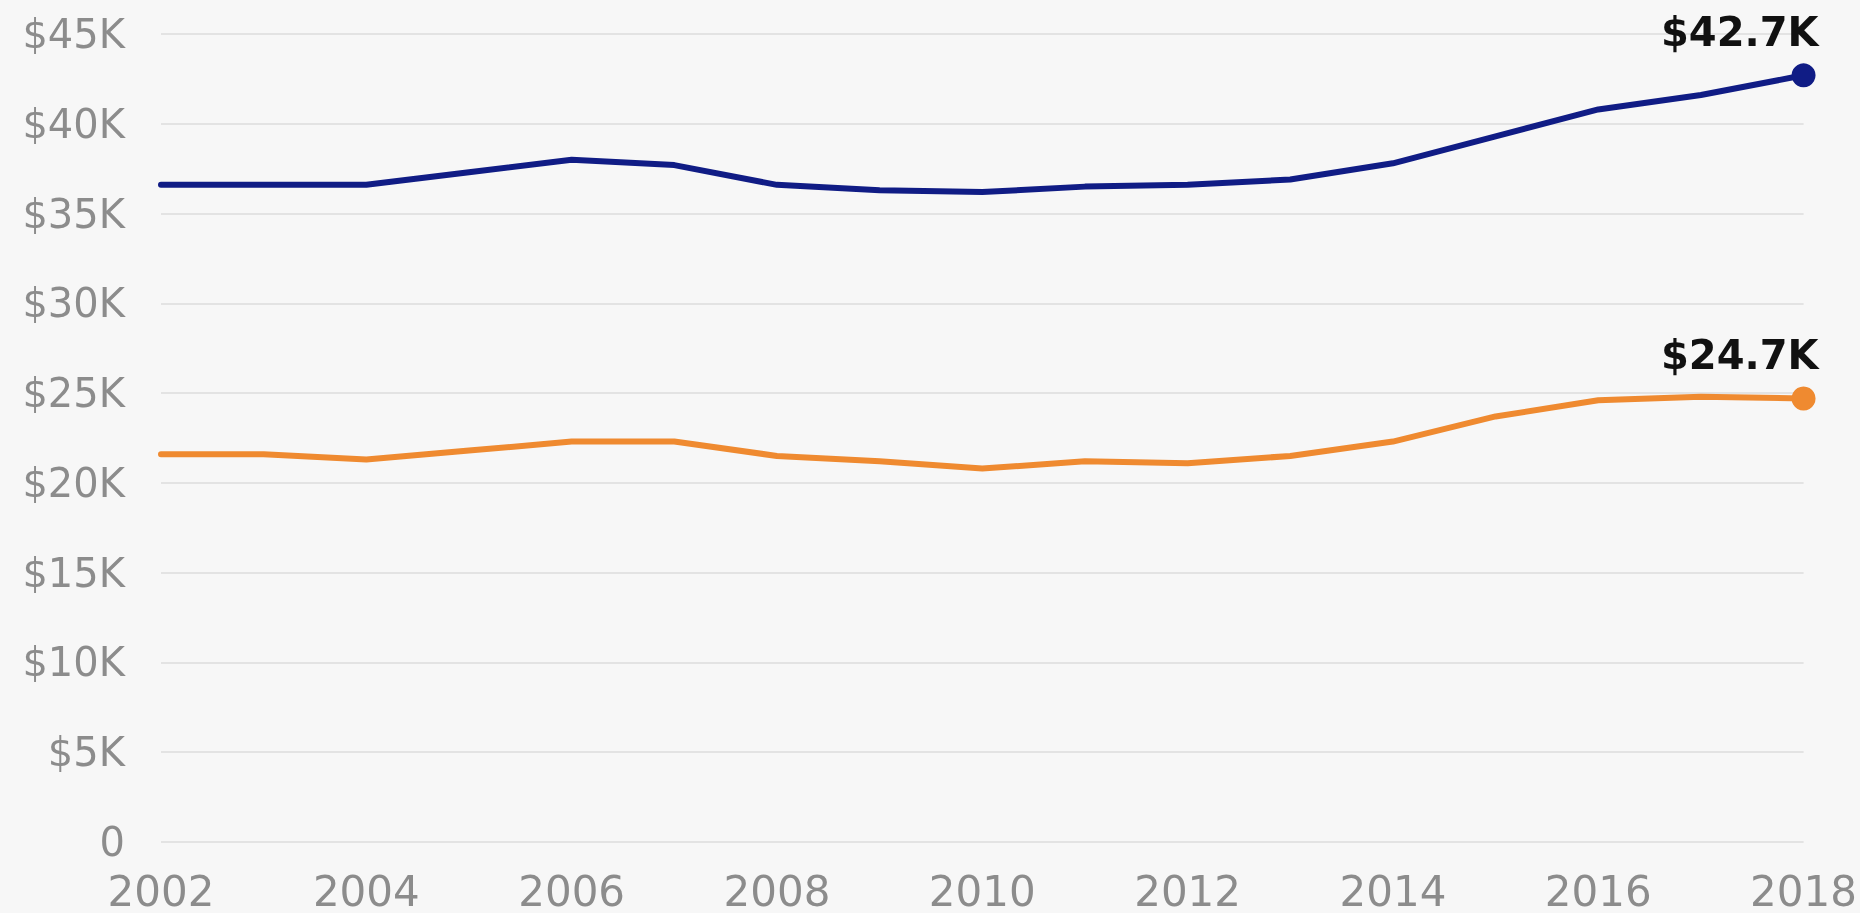 Image resolution: width=1860 pixels, height=913 pixels. Describe the element at coordinates (74, 34) in the screenshot. I see `y-tick-label: $45K` at that location.